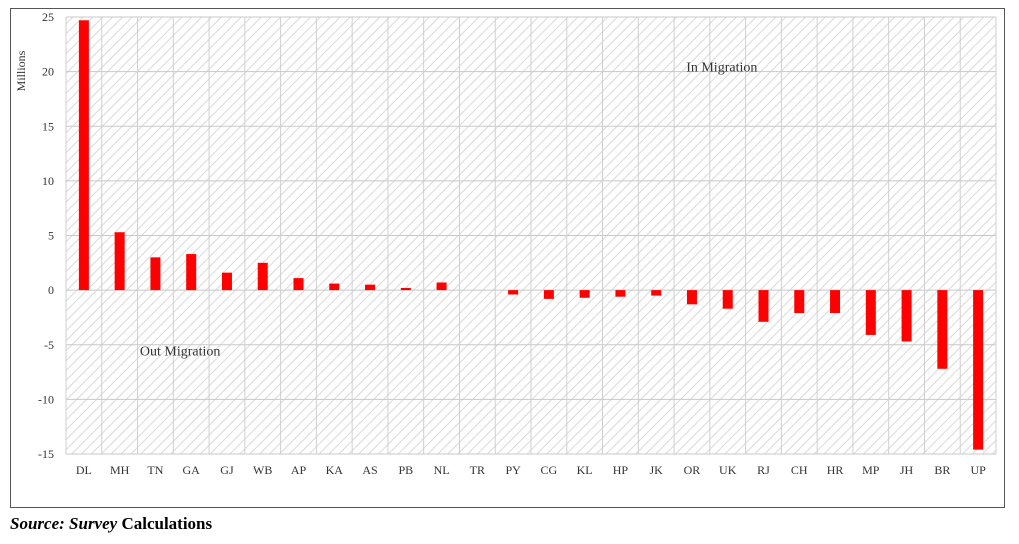 Image resolution: width=1019 pixels, height=544 pixels. I want to click on bar-mp, so click(870, 312).